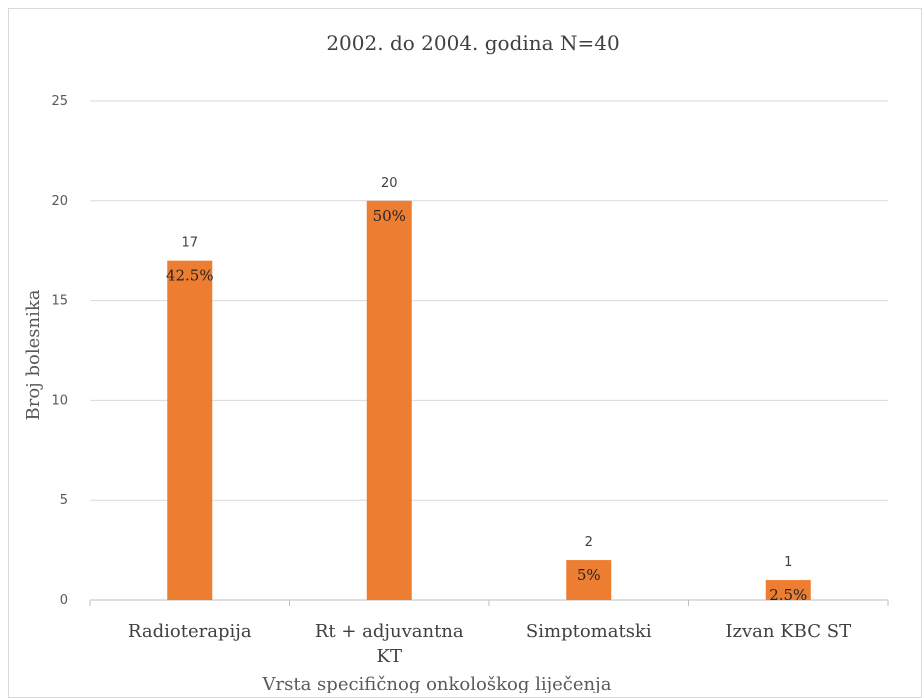  What do you see at coordinates (59, 301) in the screenshot?
I see `y-tick-label: 15` at bounding box center [59, 301].